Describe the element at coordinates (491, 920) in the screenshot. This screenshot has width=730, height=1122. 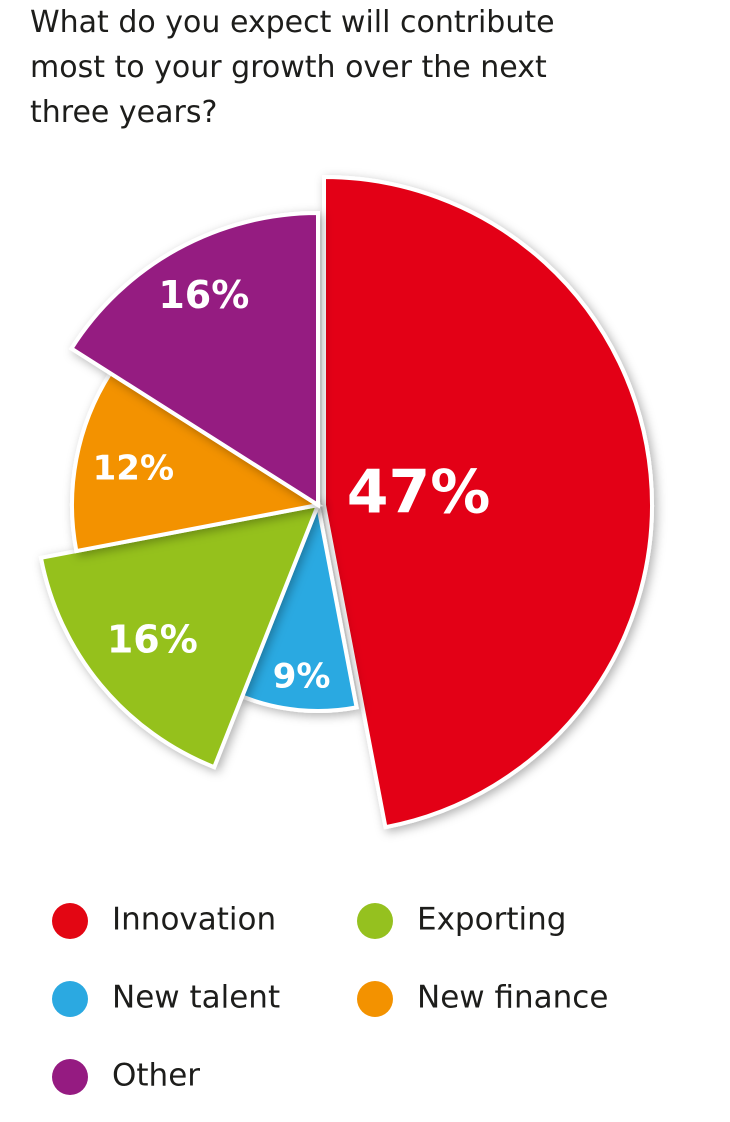
I see `legend-label: Exporting` at that location.